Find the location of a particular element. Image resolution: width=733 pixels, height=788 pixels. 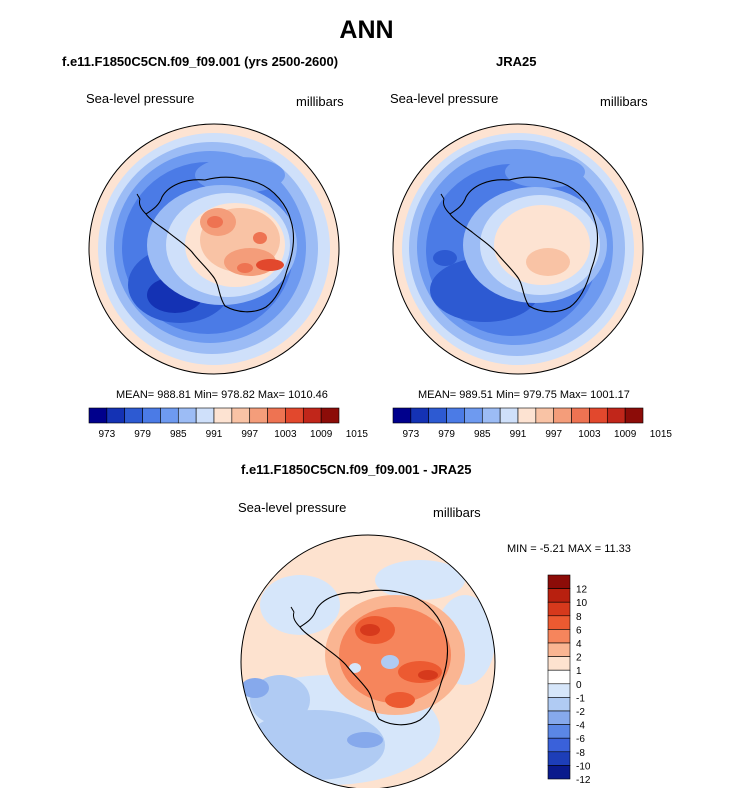

diff-colorbar-tick-label: 6 is located at coordinates (579, 630).